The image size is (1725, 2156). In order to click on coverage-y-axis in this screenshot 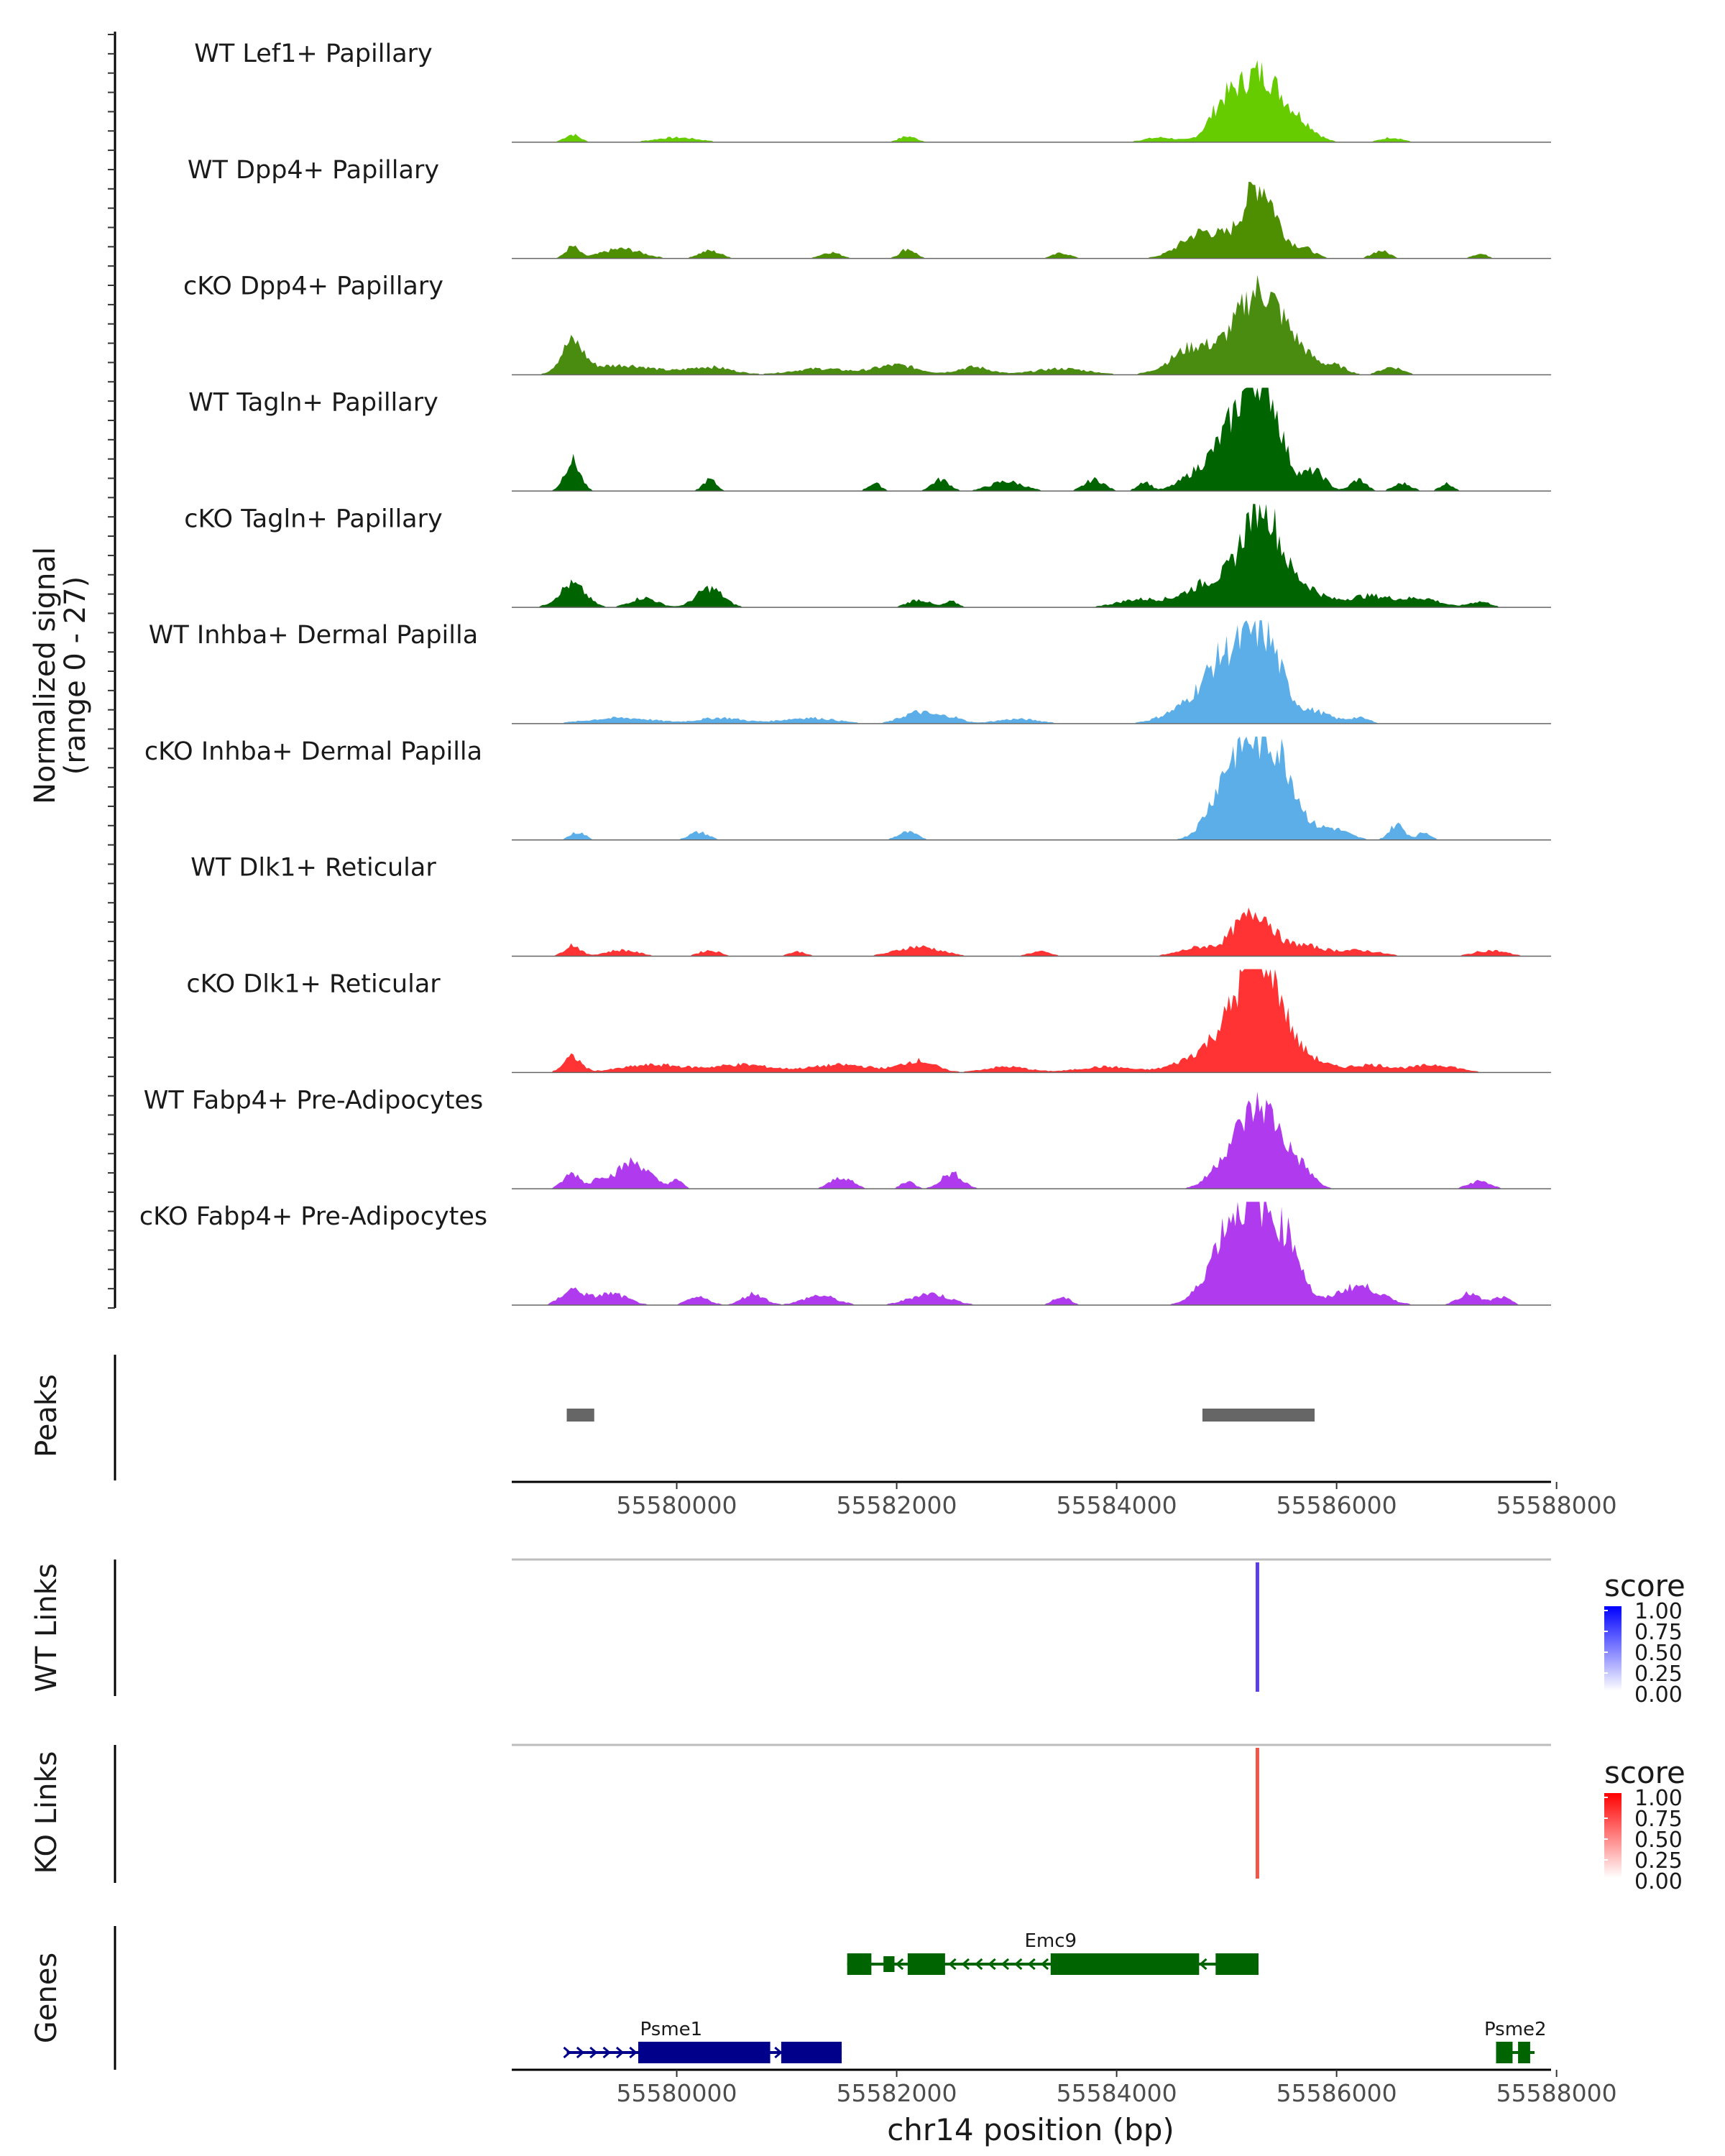, I will do `click(112, 670)`.